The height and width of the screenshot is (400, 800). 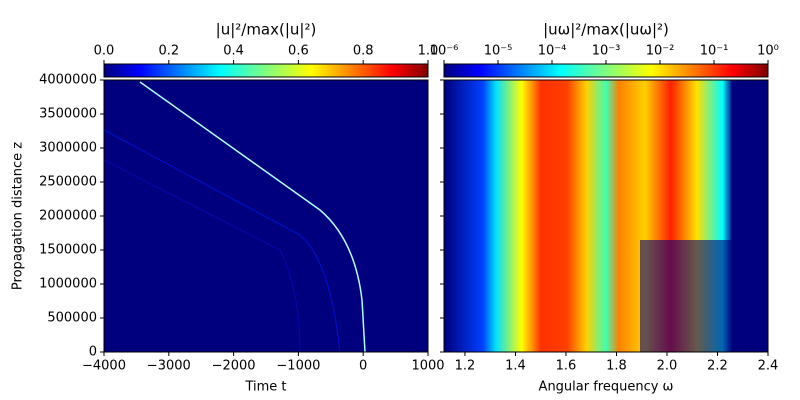 I want to click on chart-title: |u|²/max(|u|²), so click(x=266, y=30).